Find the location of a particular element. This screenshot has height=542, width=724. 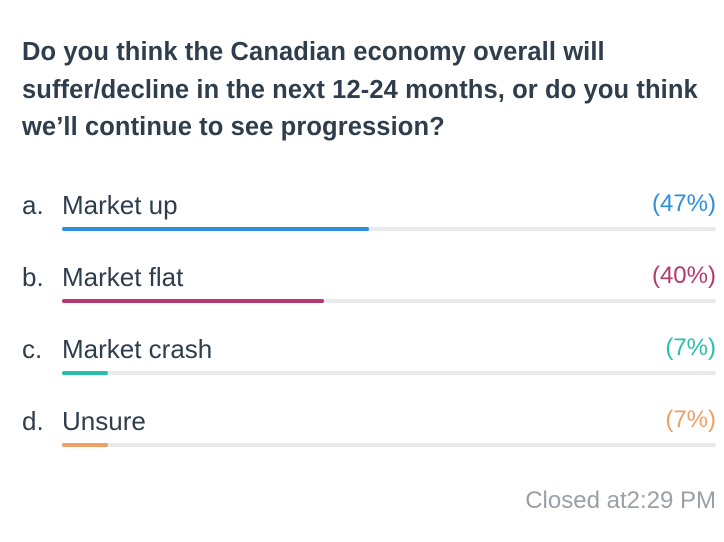

poll-option-c: c. Market crash (7%) is located at coordinates (369, 364).